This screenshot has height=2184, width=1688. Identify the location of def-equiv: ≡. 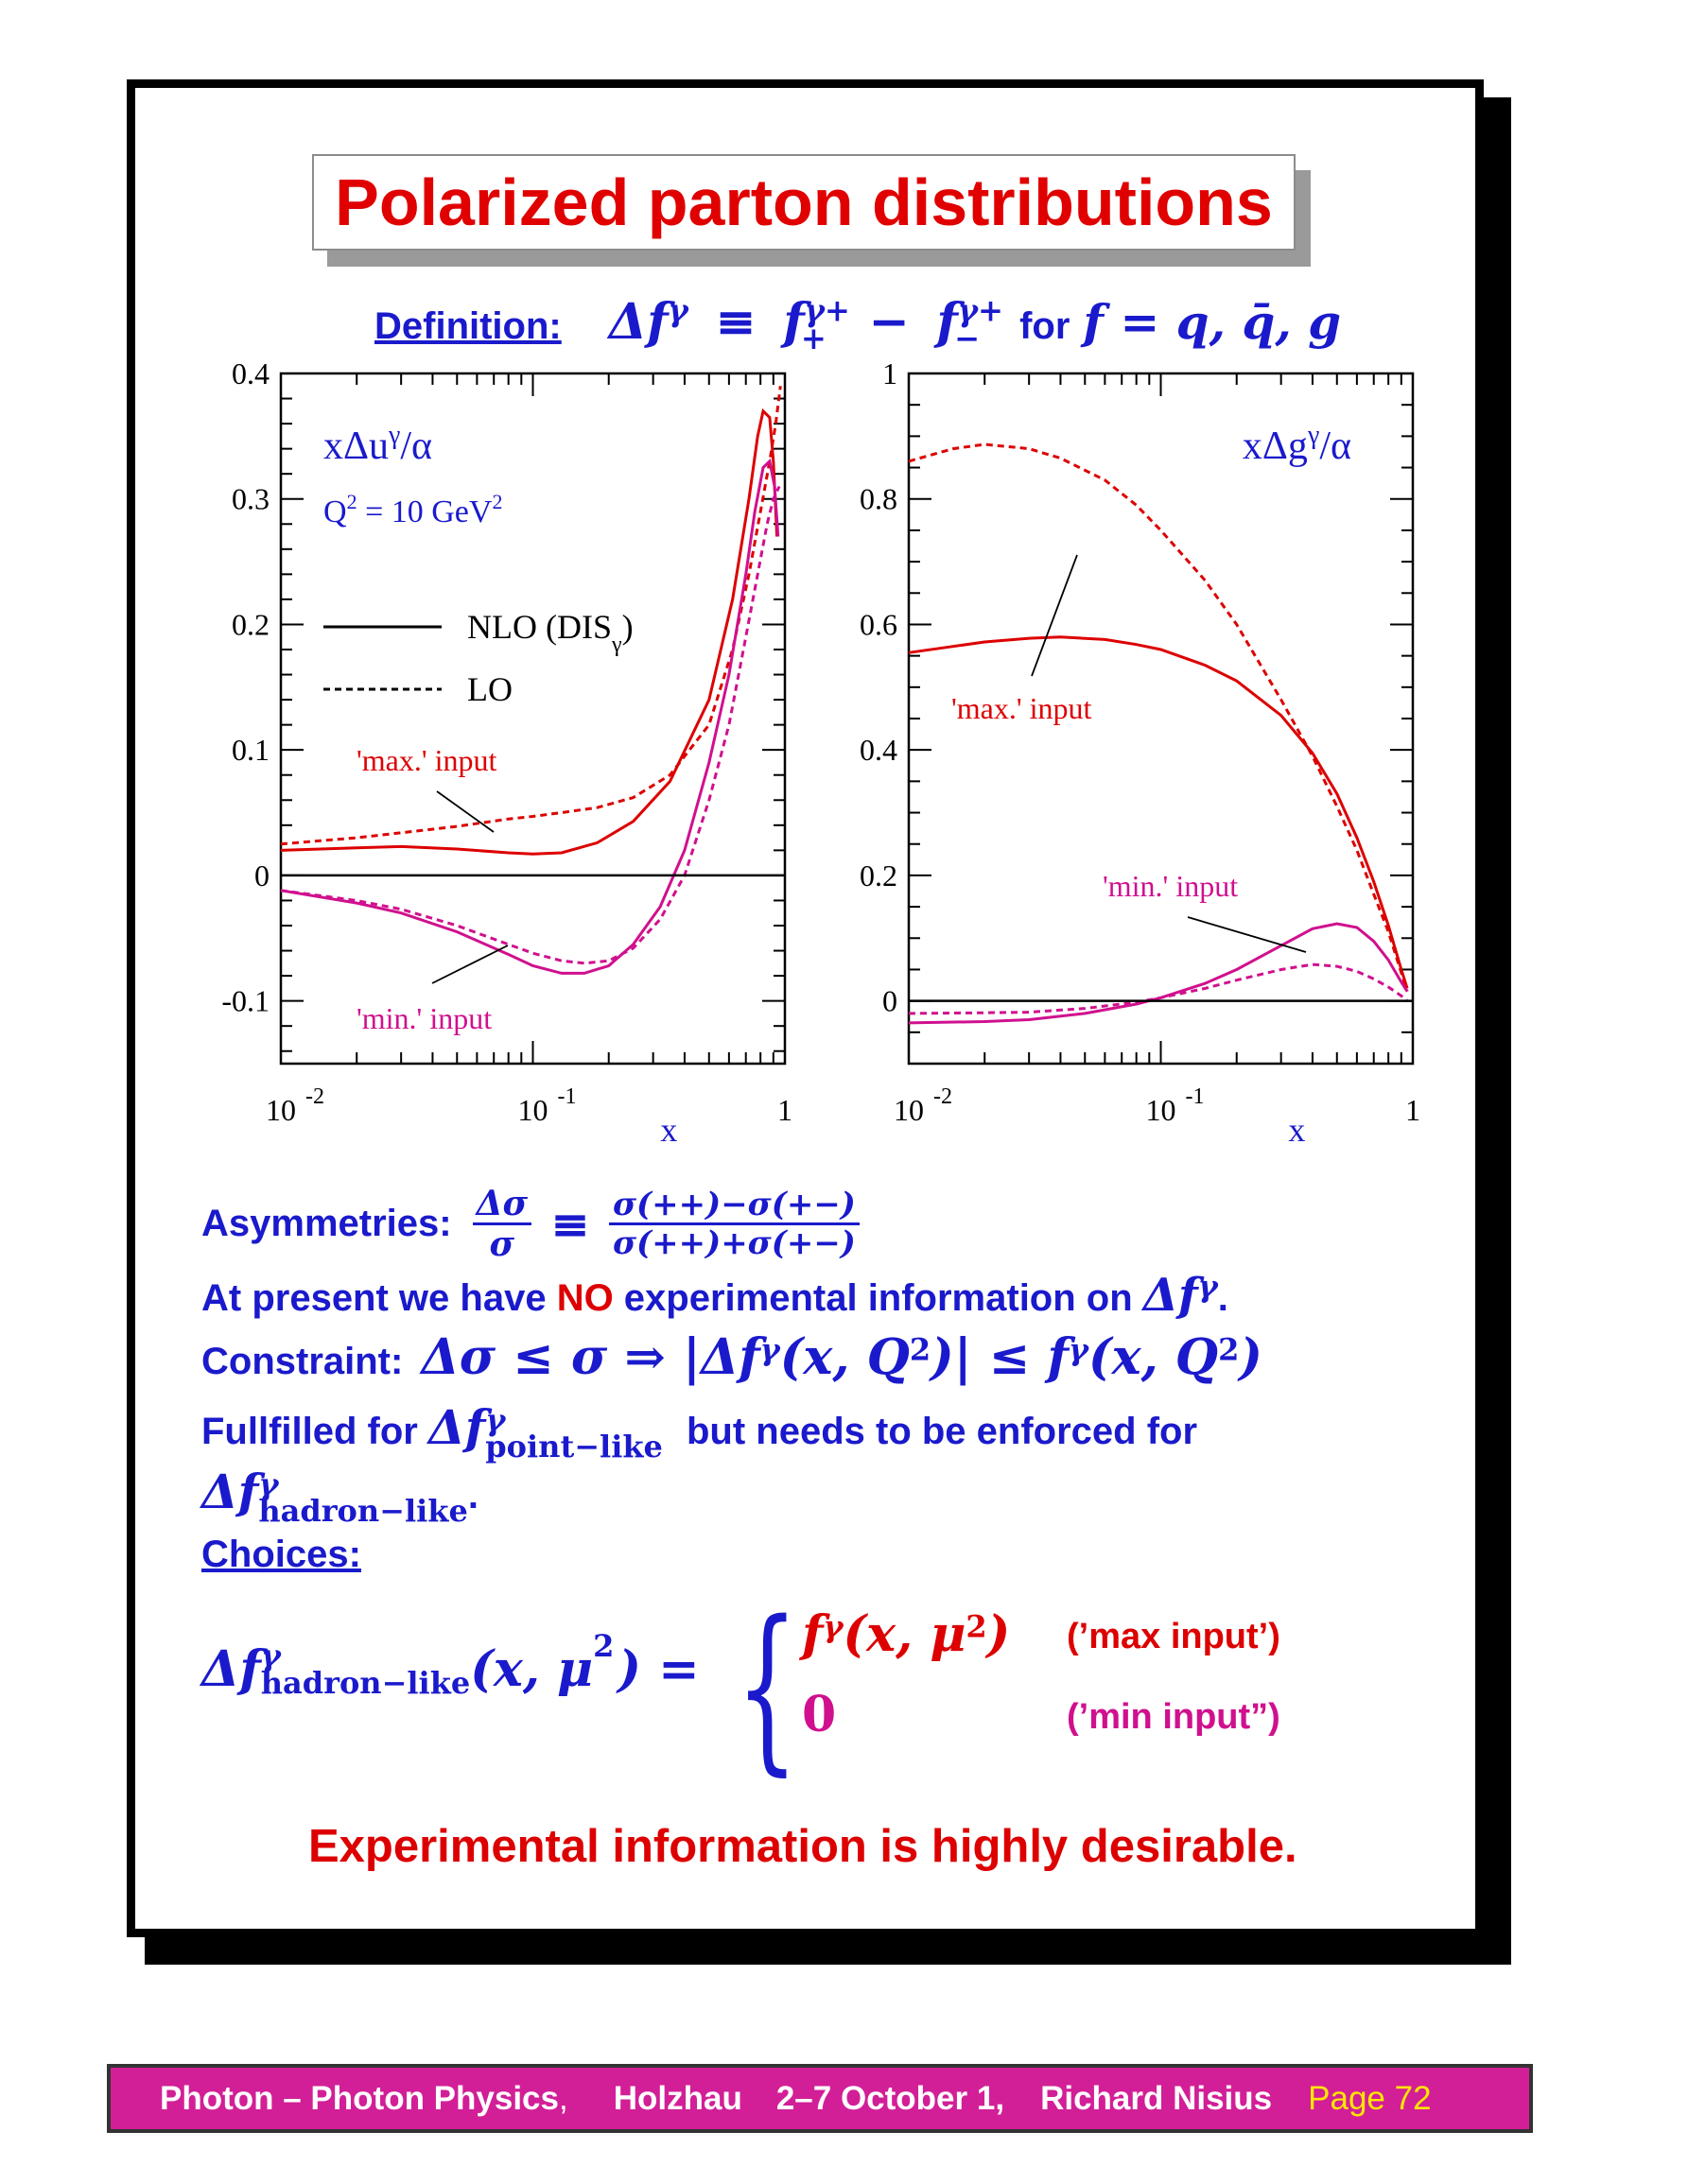
(736, 322).